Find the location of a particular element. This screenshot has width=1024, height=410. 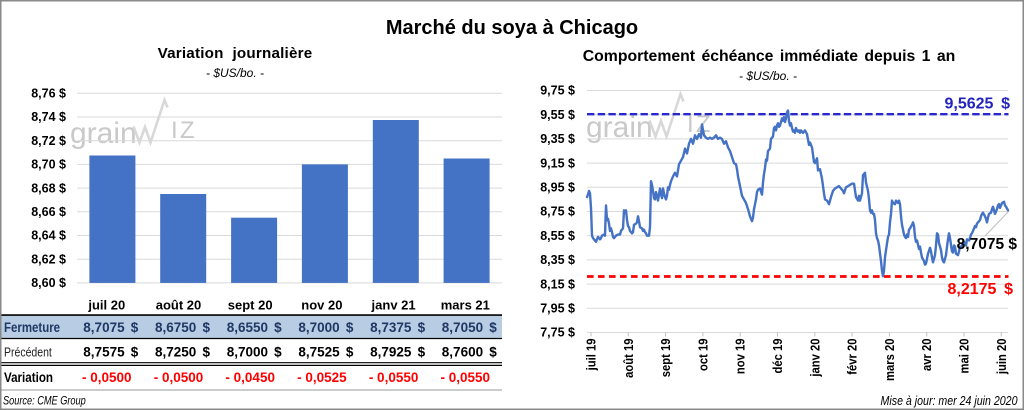

svg-text: sept 19 is located at coordinates (666, 357).